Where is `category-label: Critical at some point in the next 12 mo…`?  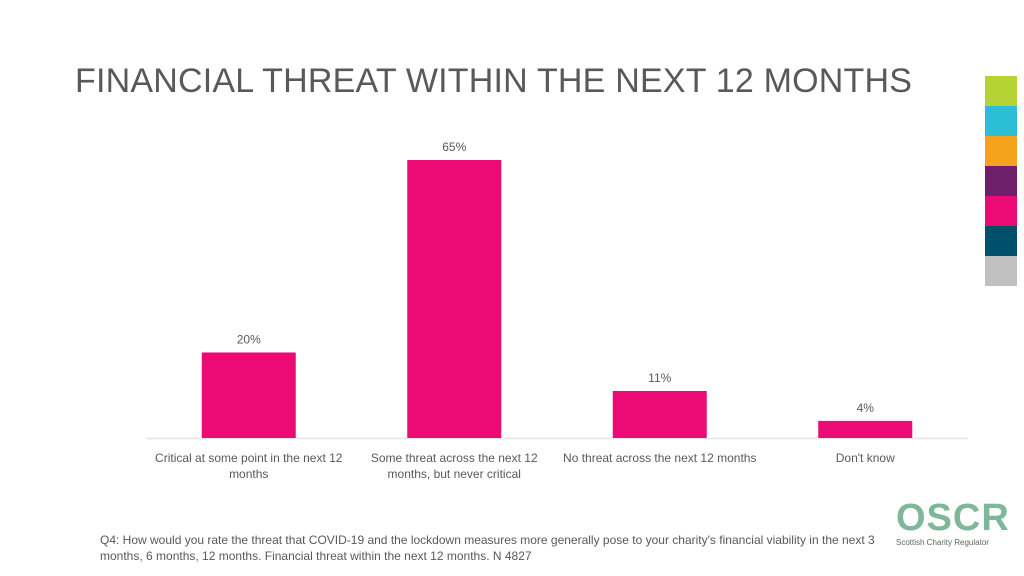 category-label: Critical at some point in the next 12 mo… is located at coordinates (249, 466).